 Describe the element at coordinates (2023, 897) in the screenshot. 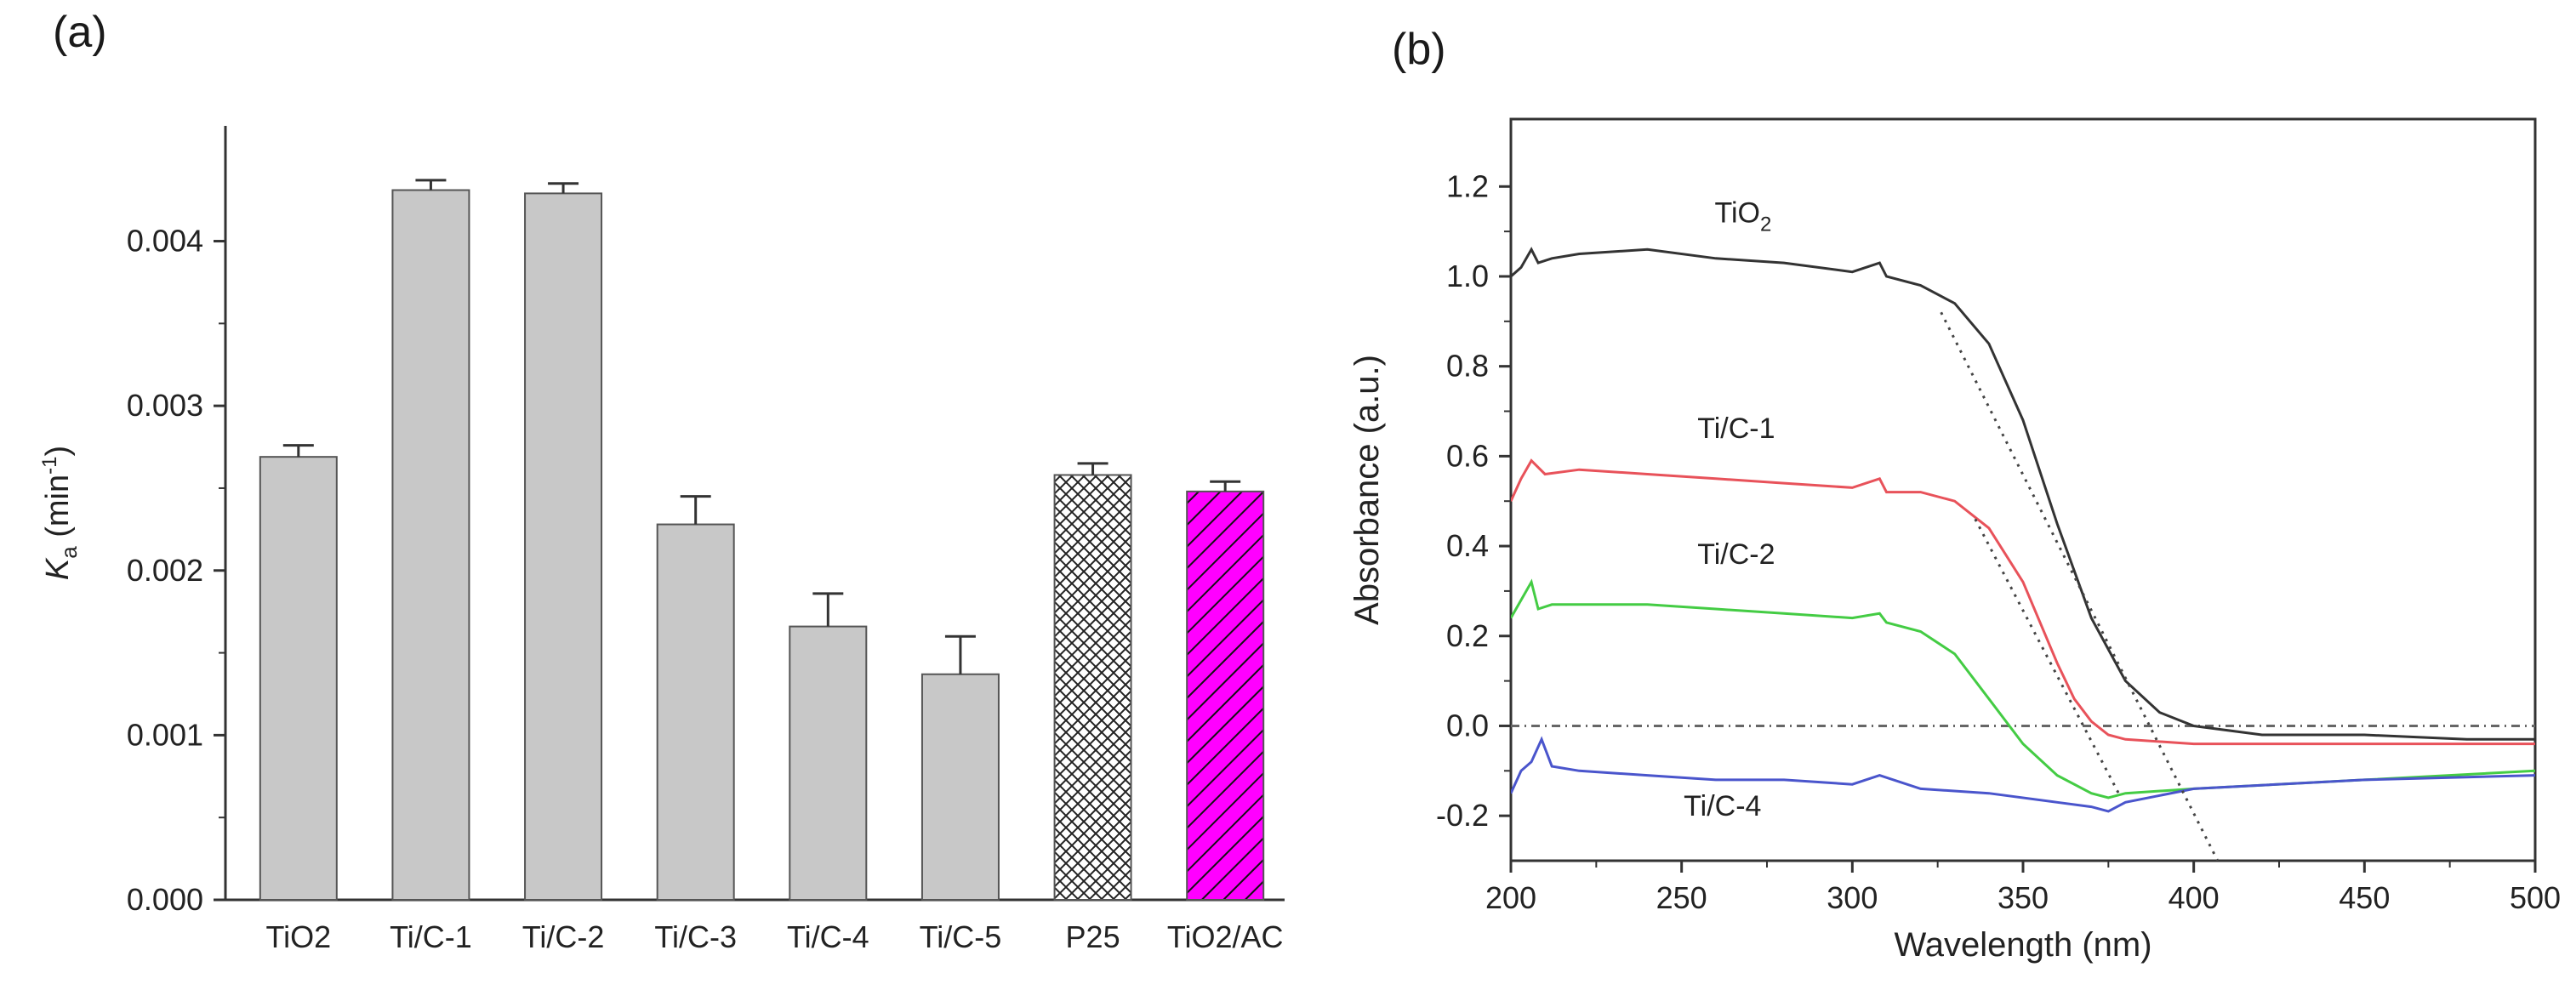

I see `x-tick-label: 350` at that location.